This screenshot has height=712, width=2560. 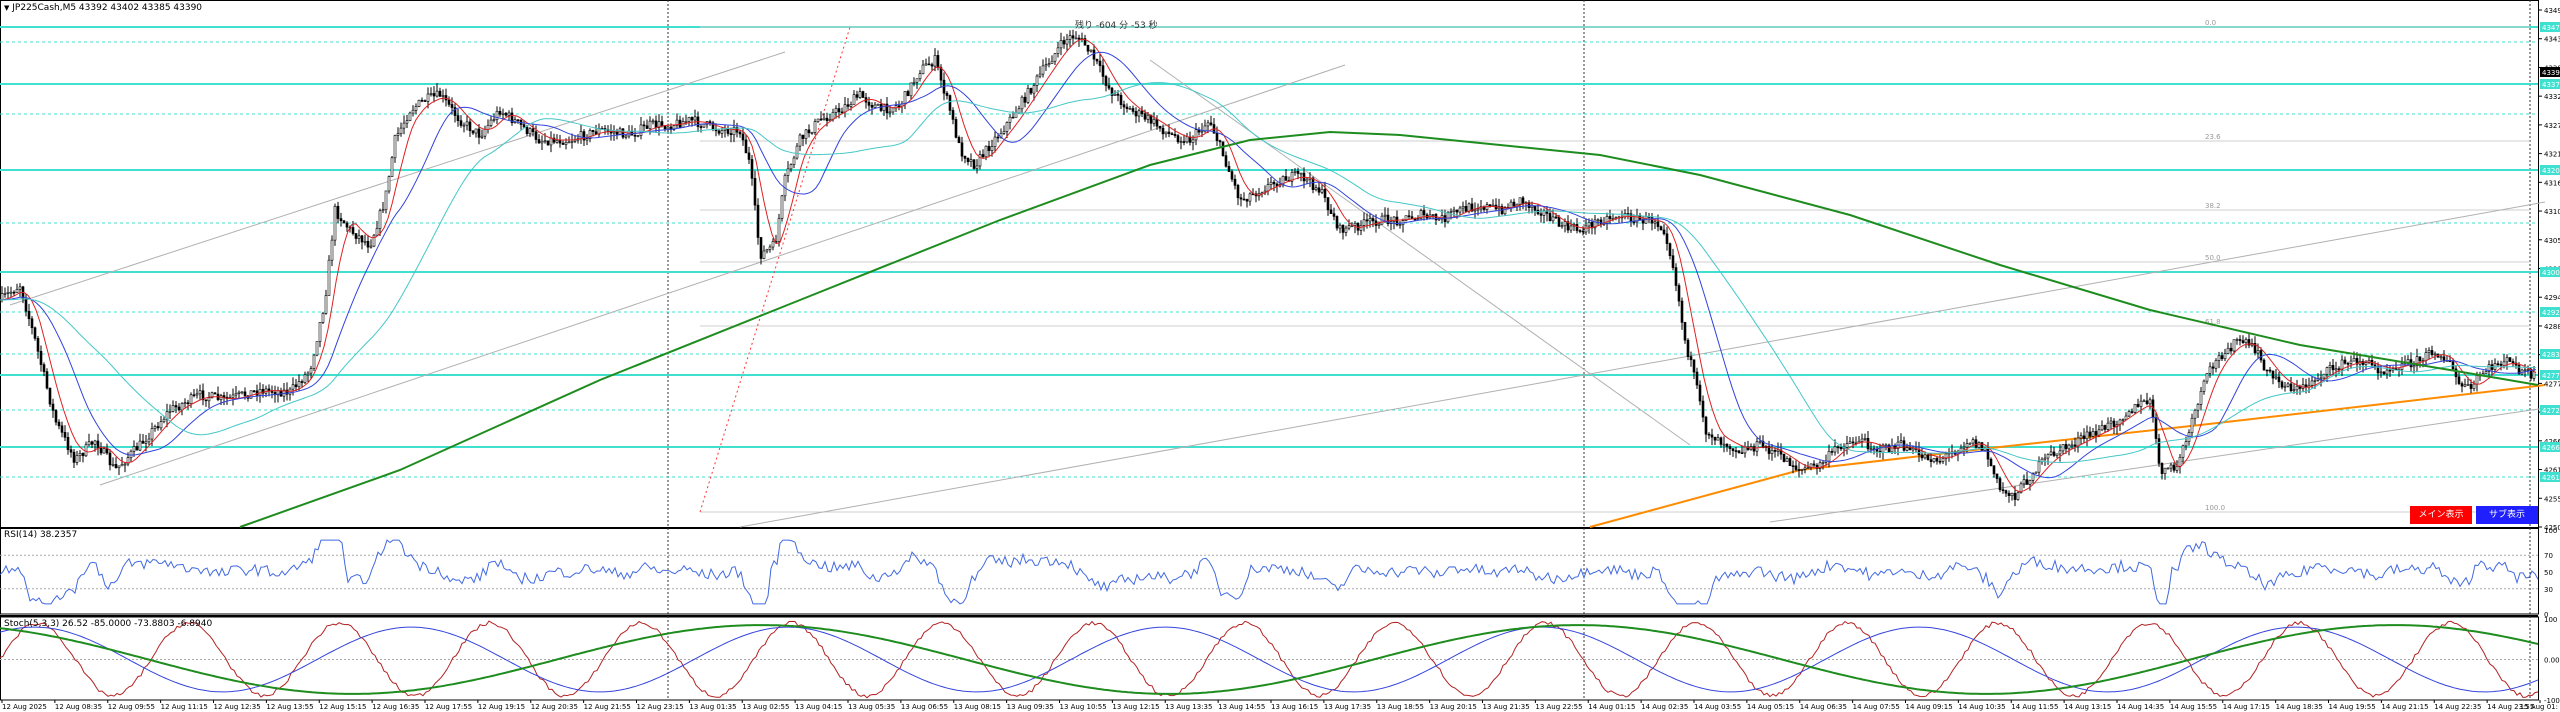 I want to click on price-axis-label: 42941, so click(x=2552, y=298).